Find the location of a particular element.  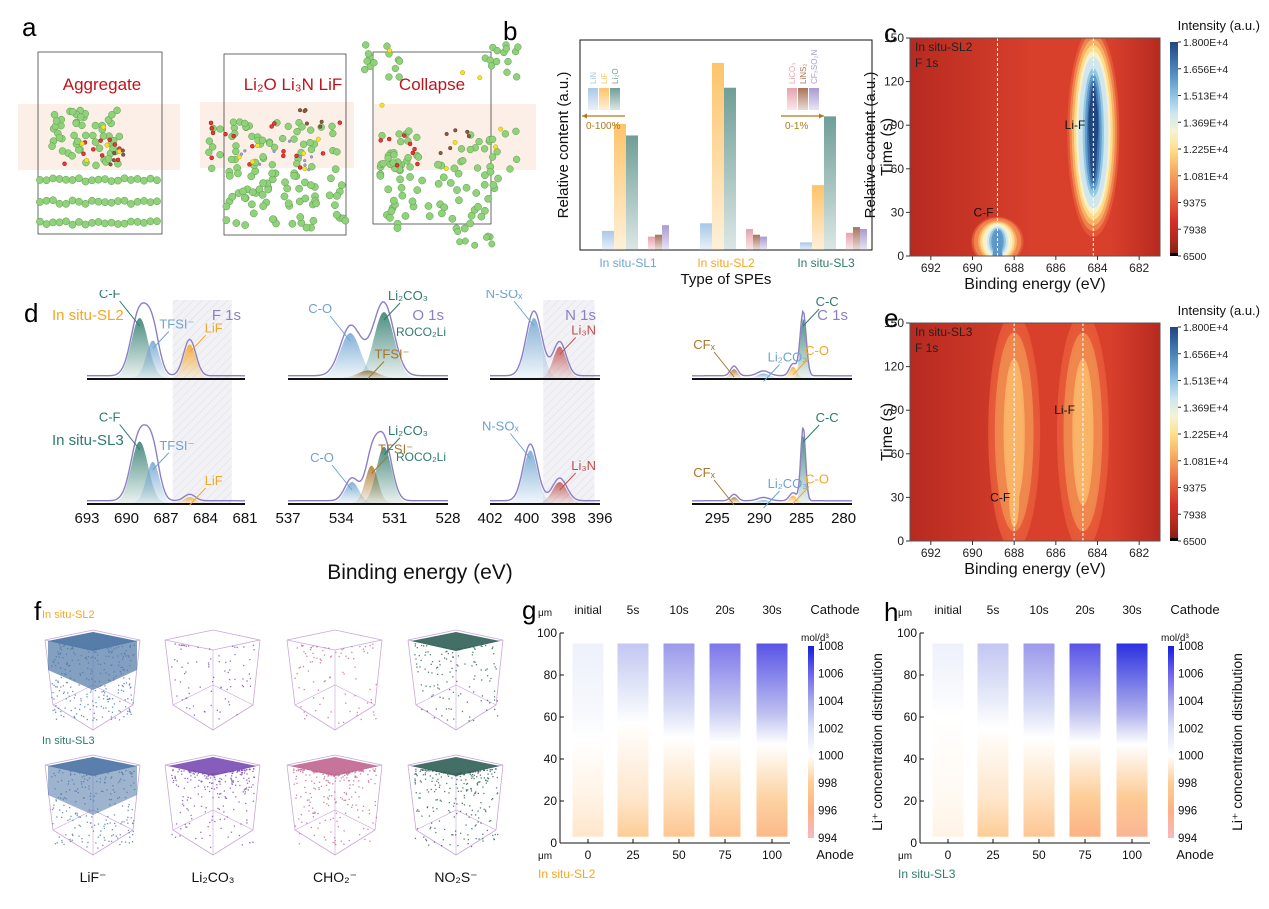

tof-sims-cube is located at coordinates (455, 680).